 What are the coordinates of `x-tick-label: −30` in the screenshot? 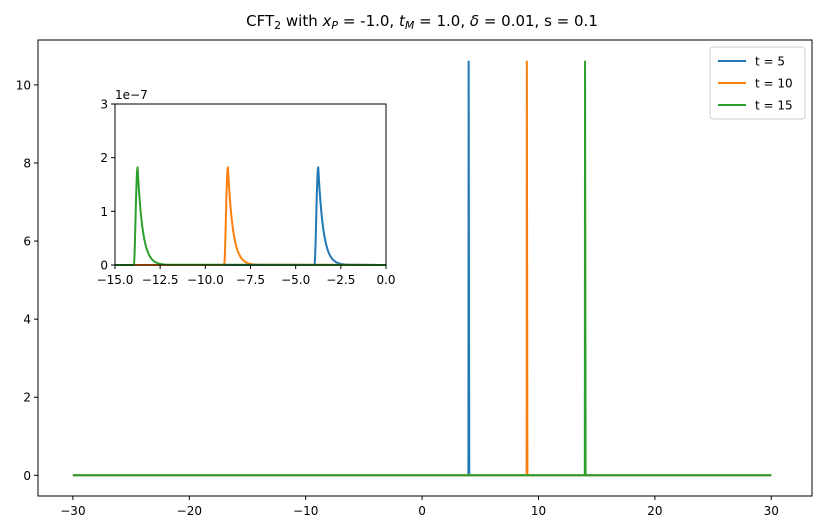 It's located at (72, 511).